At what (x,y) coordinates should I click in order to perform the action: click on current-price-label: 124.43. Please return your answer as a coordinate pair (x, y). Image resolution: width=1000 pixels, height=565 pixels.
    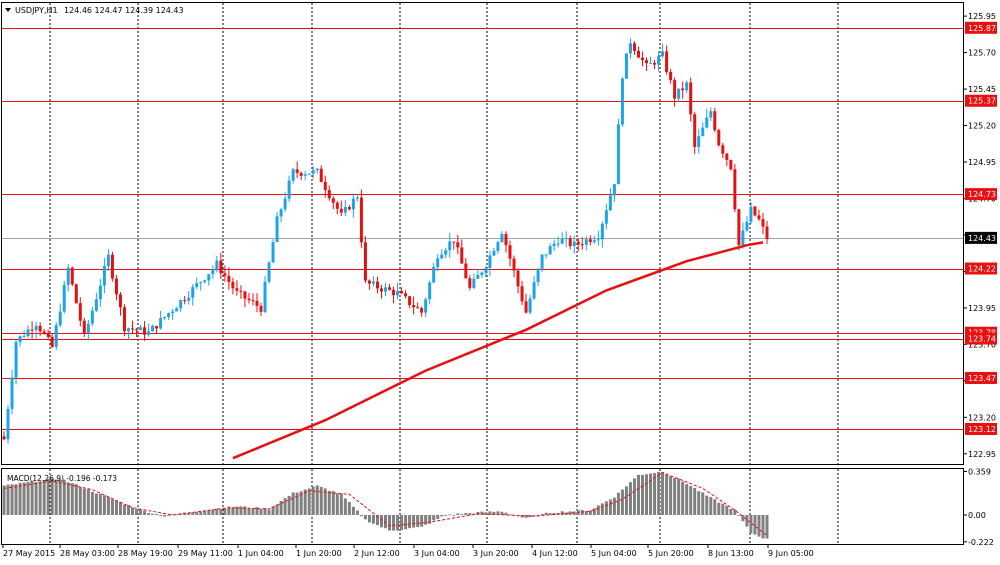
    Looking at the image, I should click on (982, 238).